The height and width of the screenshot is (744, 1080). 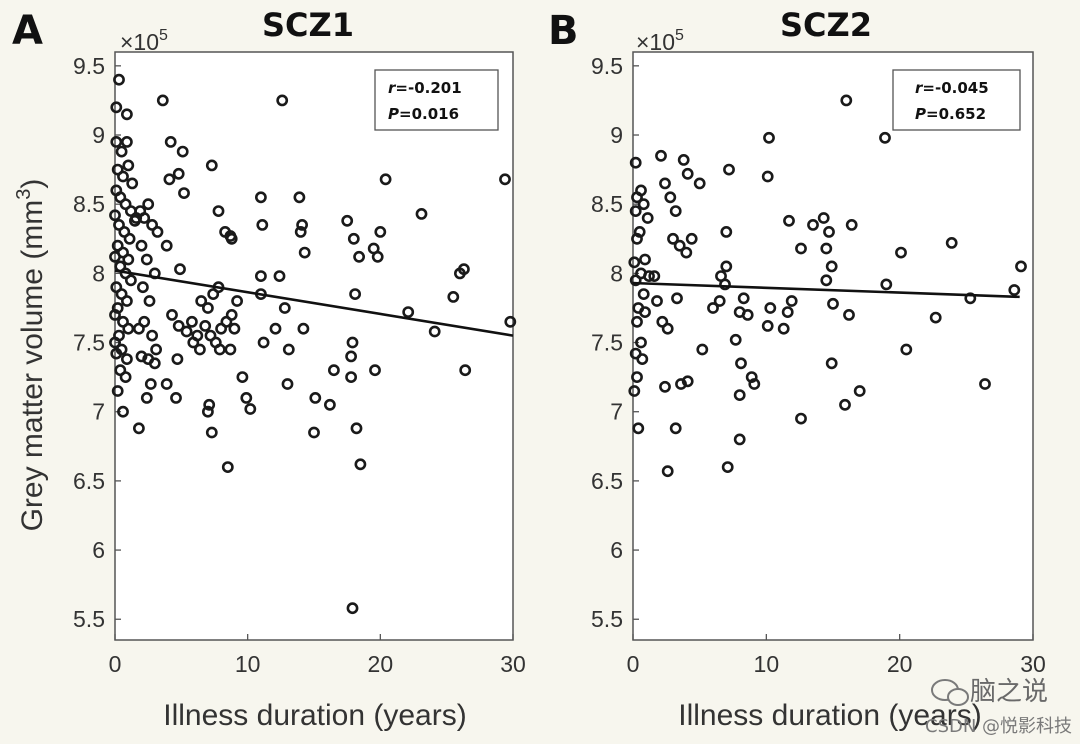 What do you see at coordinates (314, 715) in the screenshot?
I see `panel-a-x-label: Illness duration (years)` at bounding box center [314, 715].